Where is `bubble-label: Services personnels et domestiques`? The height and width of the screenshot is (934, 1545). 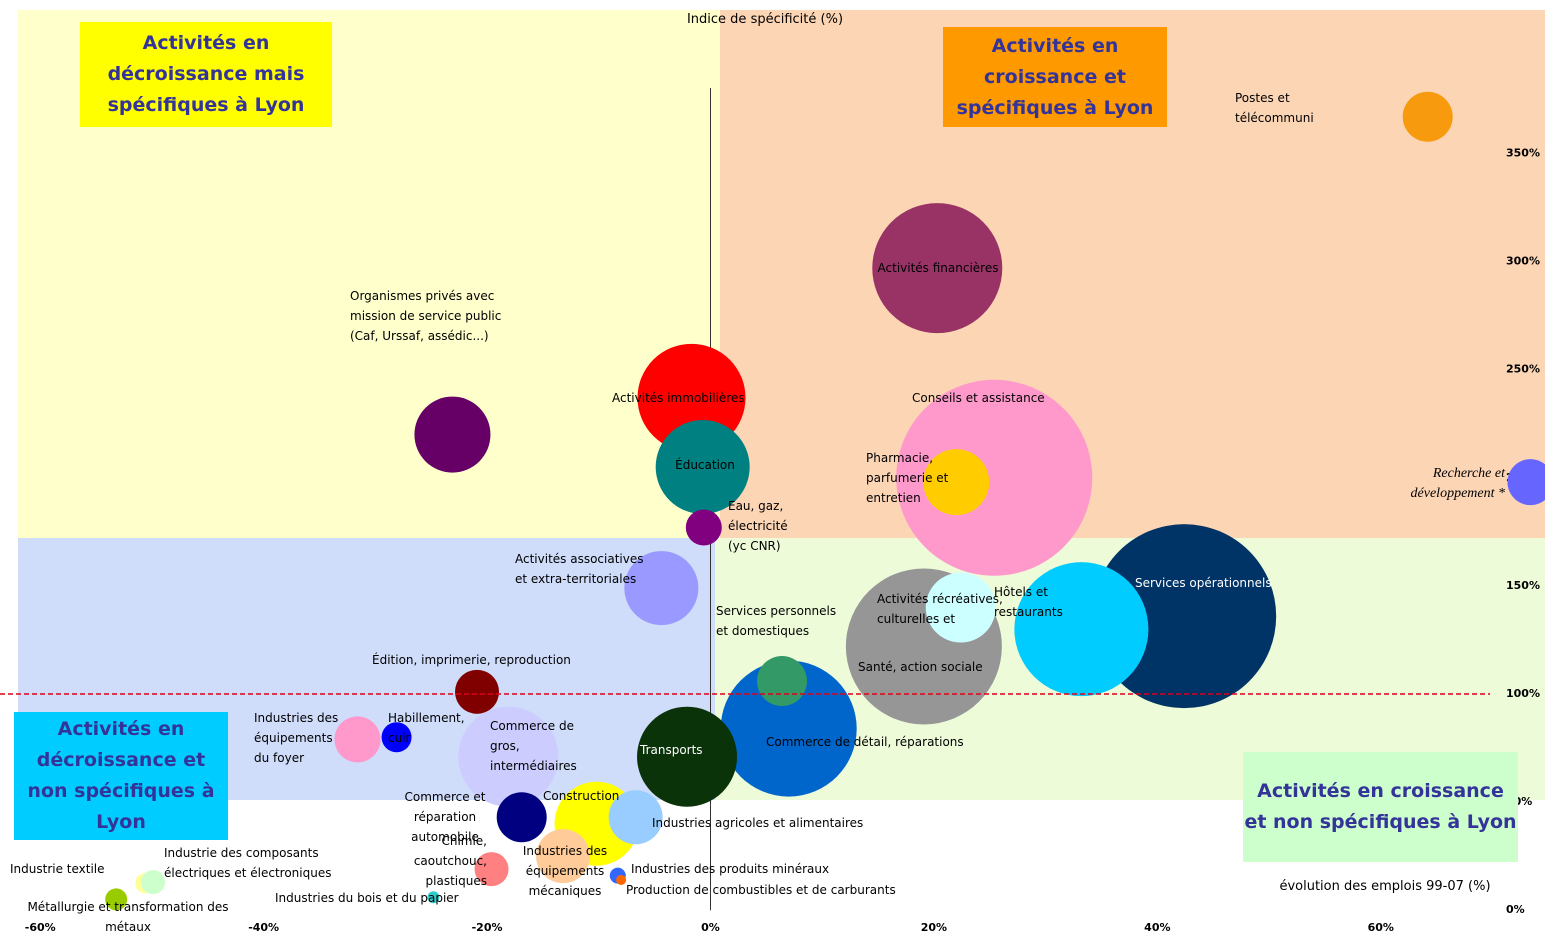 bubble-label: Services personnels et domestiques is located at coordinates (776, 621).